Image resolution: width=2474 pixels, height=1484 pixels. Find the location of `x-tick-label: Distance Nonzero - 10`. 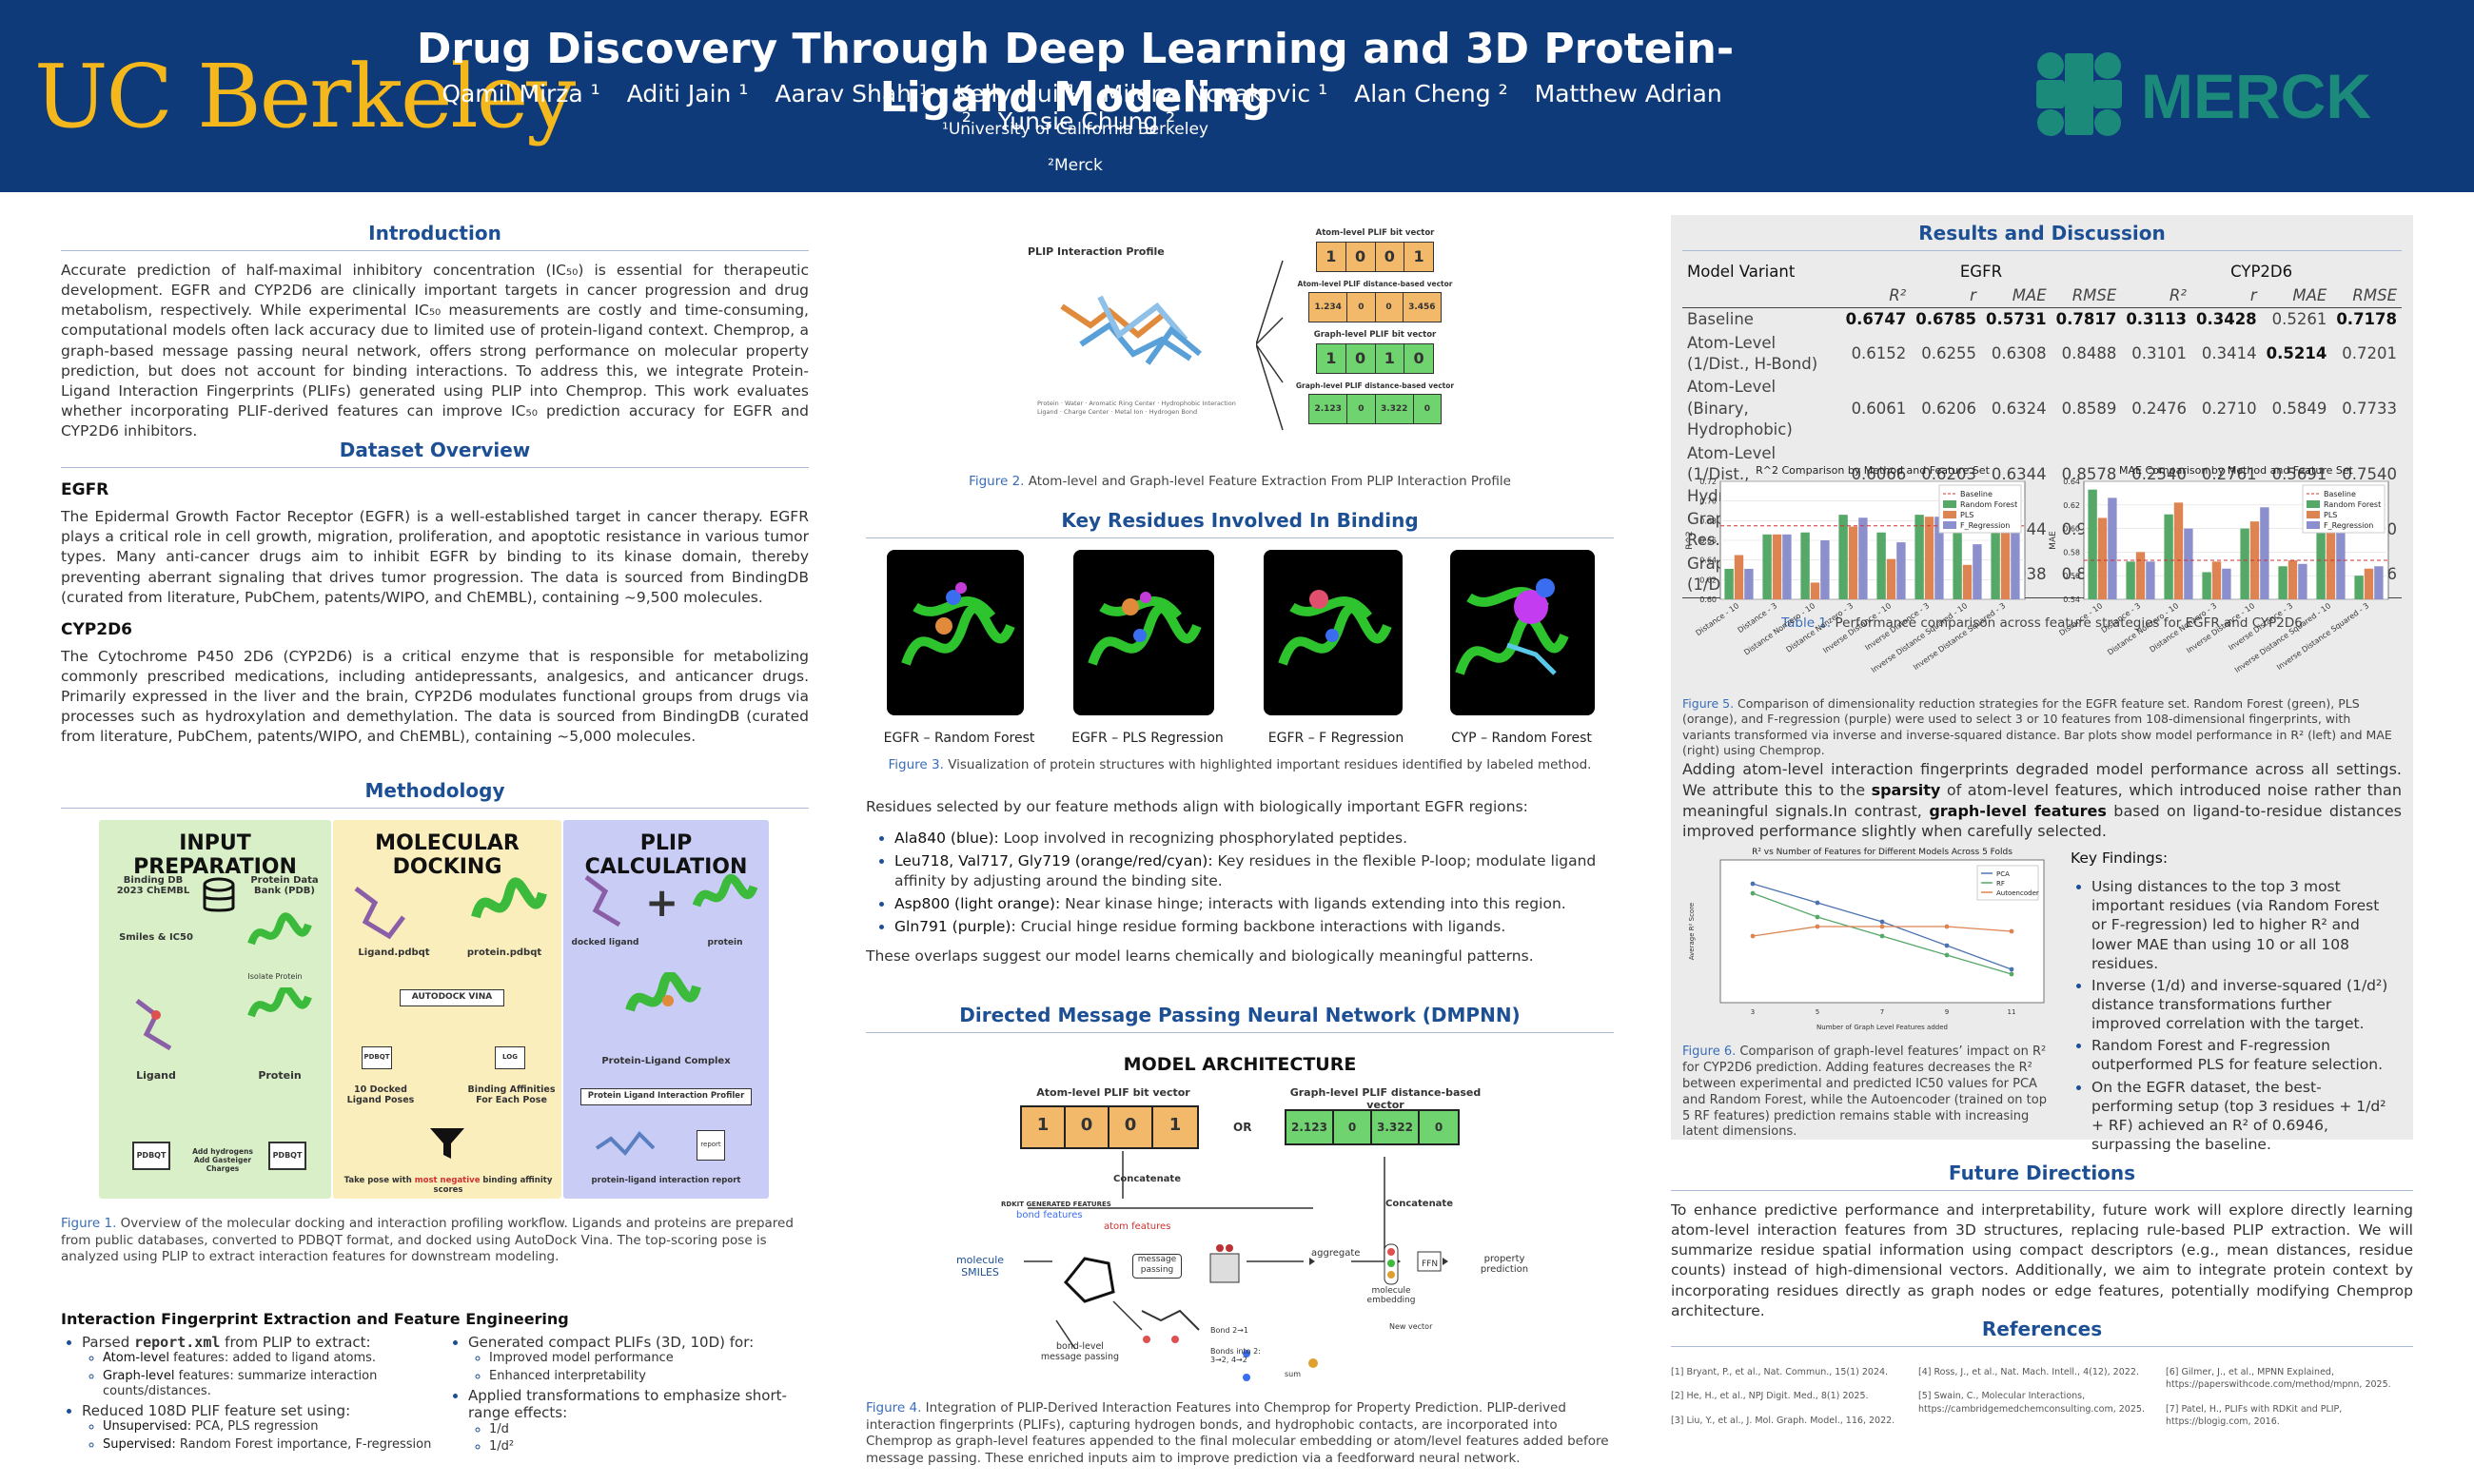

x-tick-label: Distance Nonzero - 10 is located at coordinates (2143, 628).